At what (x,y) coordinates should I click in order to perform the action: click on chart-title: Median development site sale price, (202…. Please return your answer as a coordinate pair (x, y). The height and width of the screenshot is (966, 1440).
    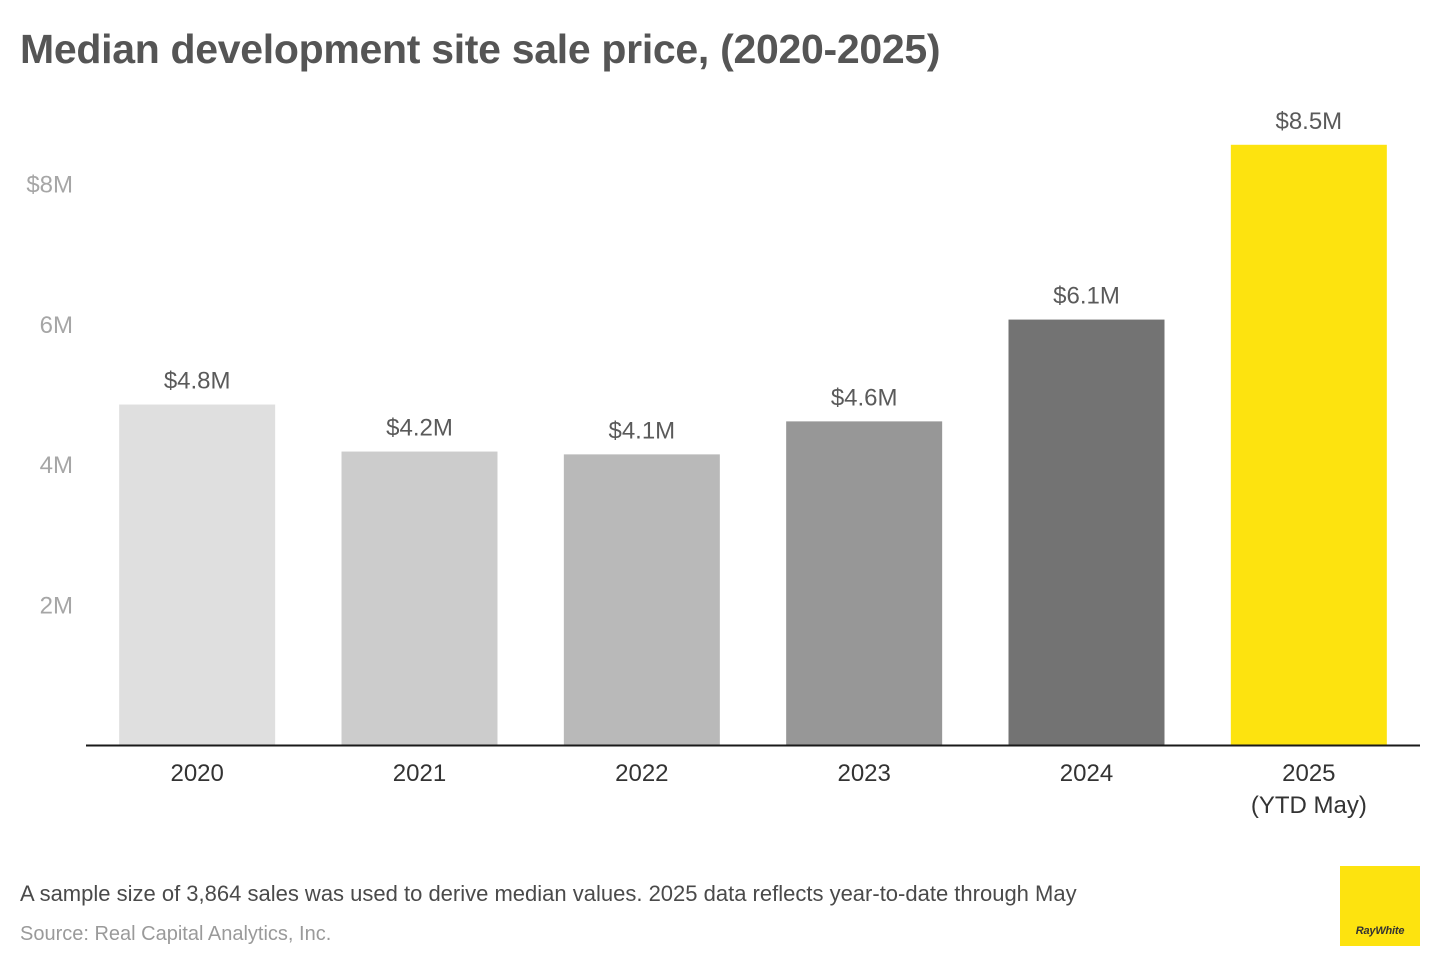
    Looking at the image, I should click on (480, 49).